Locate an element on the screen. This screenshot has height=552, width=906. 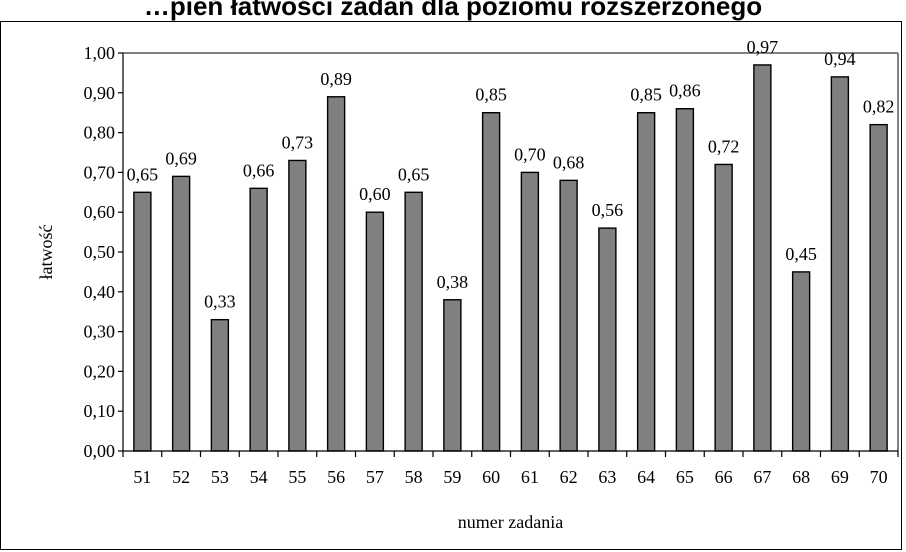
data-label: 0,70 is located at coordinates (530, 154).